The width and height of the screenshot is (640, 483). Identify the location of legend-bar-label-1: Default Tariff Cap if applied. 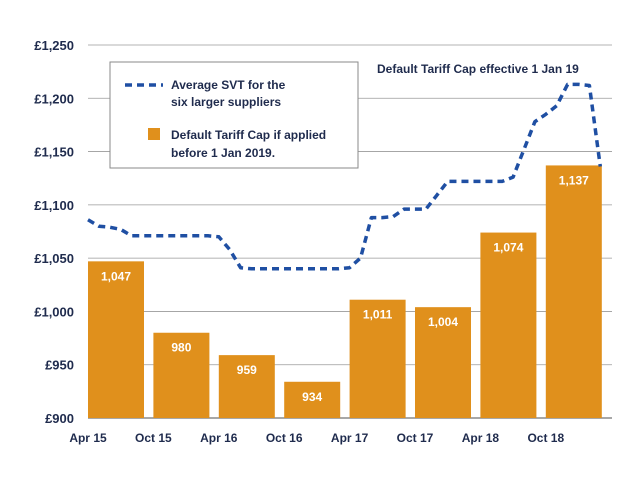
(248, 135).